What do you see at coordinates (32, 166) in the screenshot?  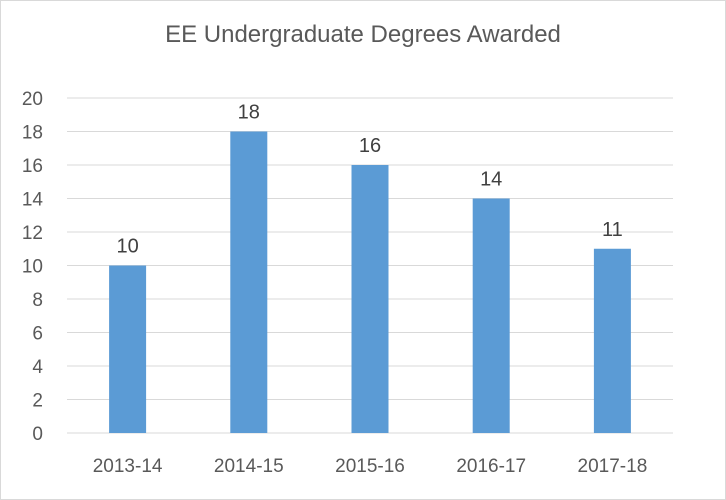 I see `y-tick-label: 16` at bounding box center [32, 166].